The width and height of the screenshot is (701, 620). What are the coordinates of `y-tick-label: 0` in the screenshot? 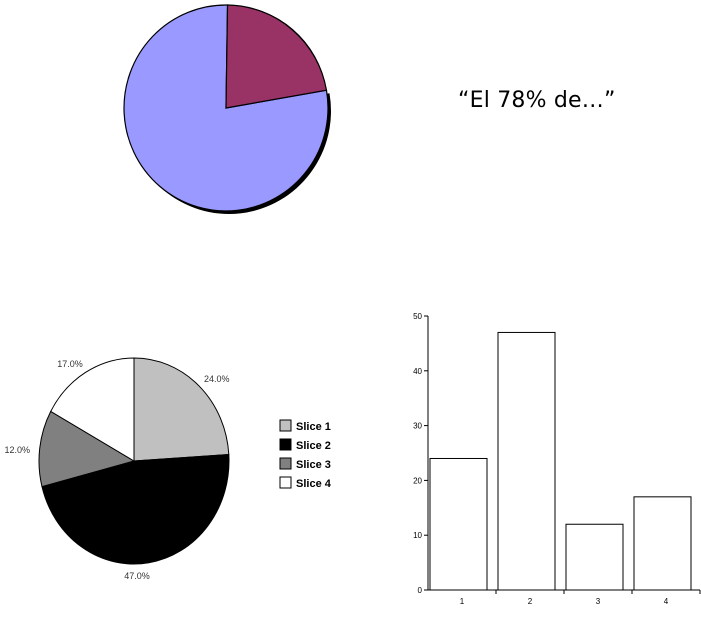 It's located at (420, 590).